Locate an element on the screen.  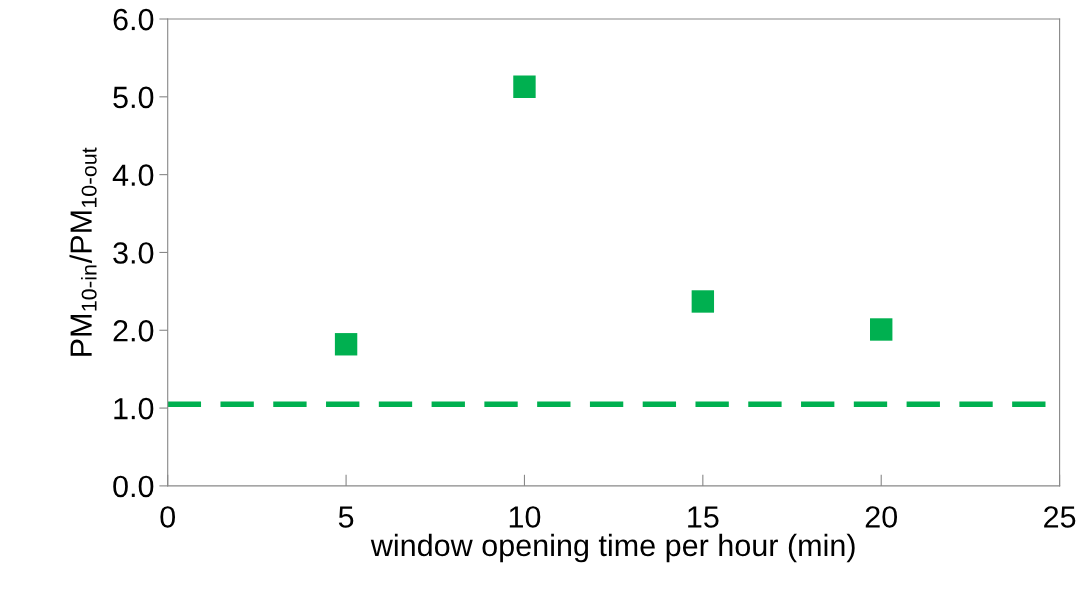
y-tick-label: 3.0 is located at coordinates (133, 253).